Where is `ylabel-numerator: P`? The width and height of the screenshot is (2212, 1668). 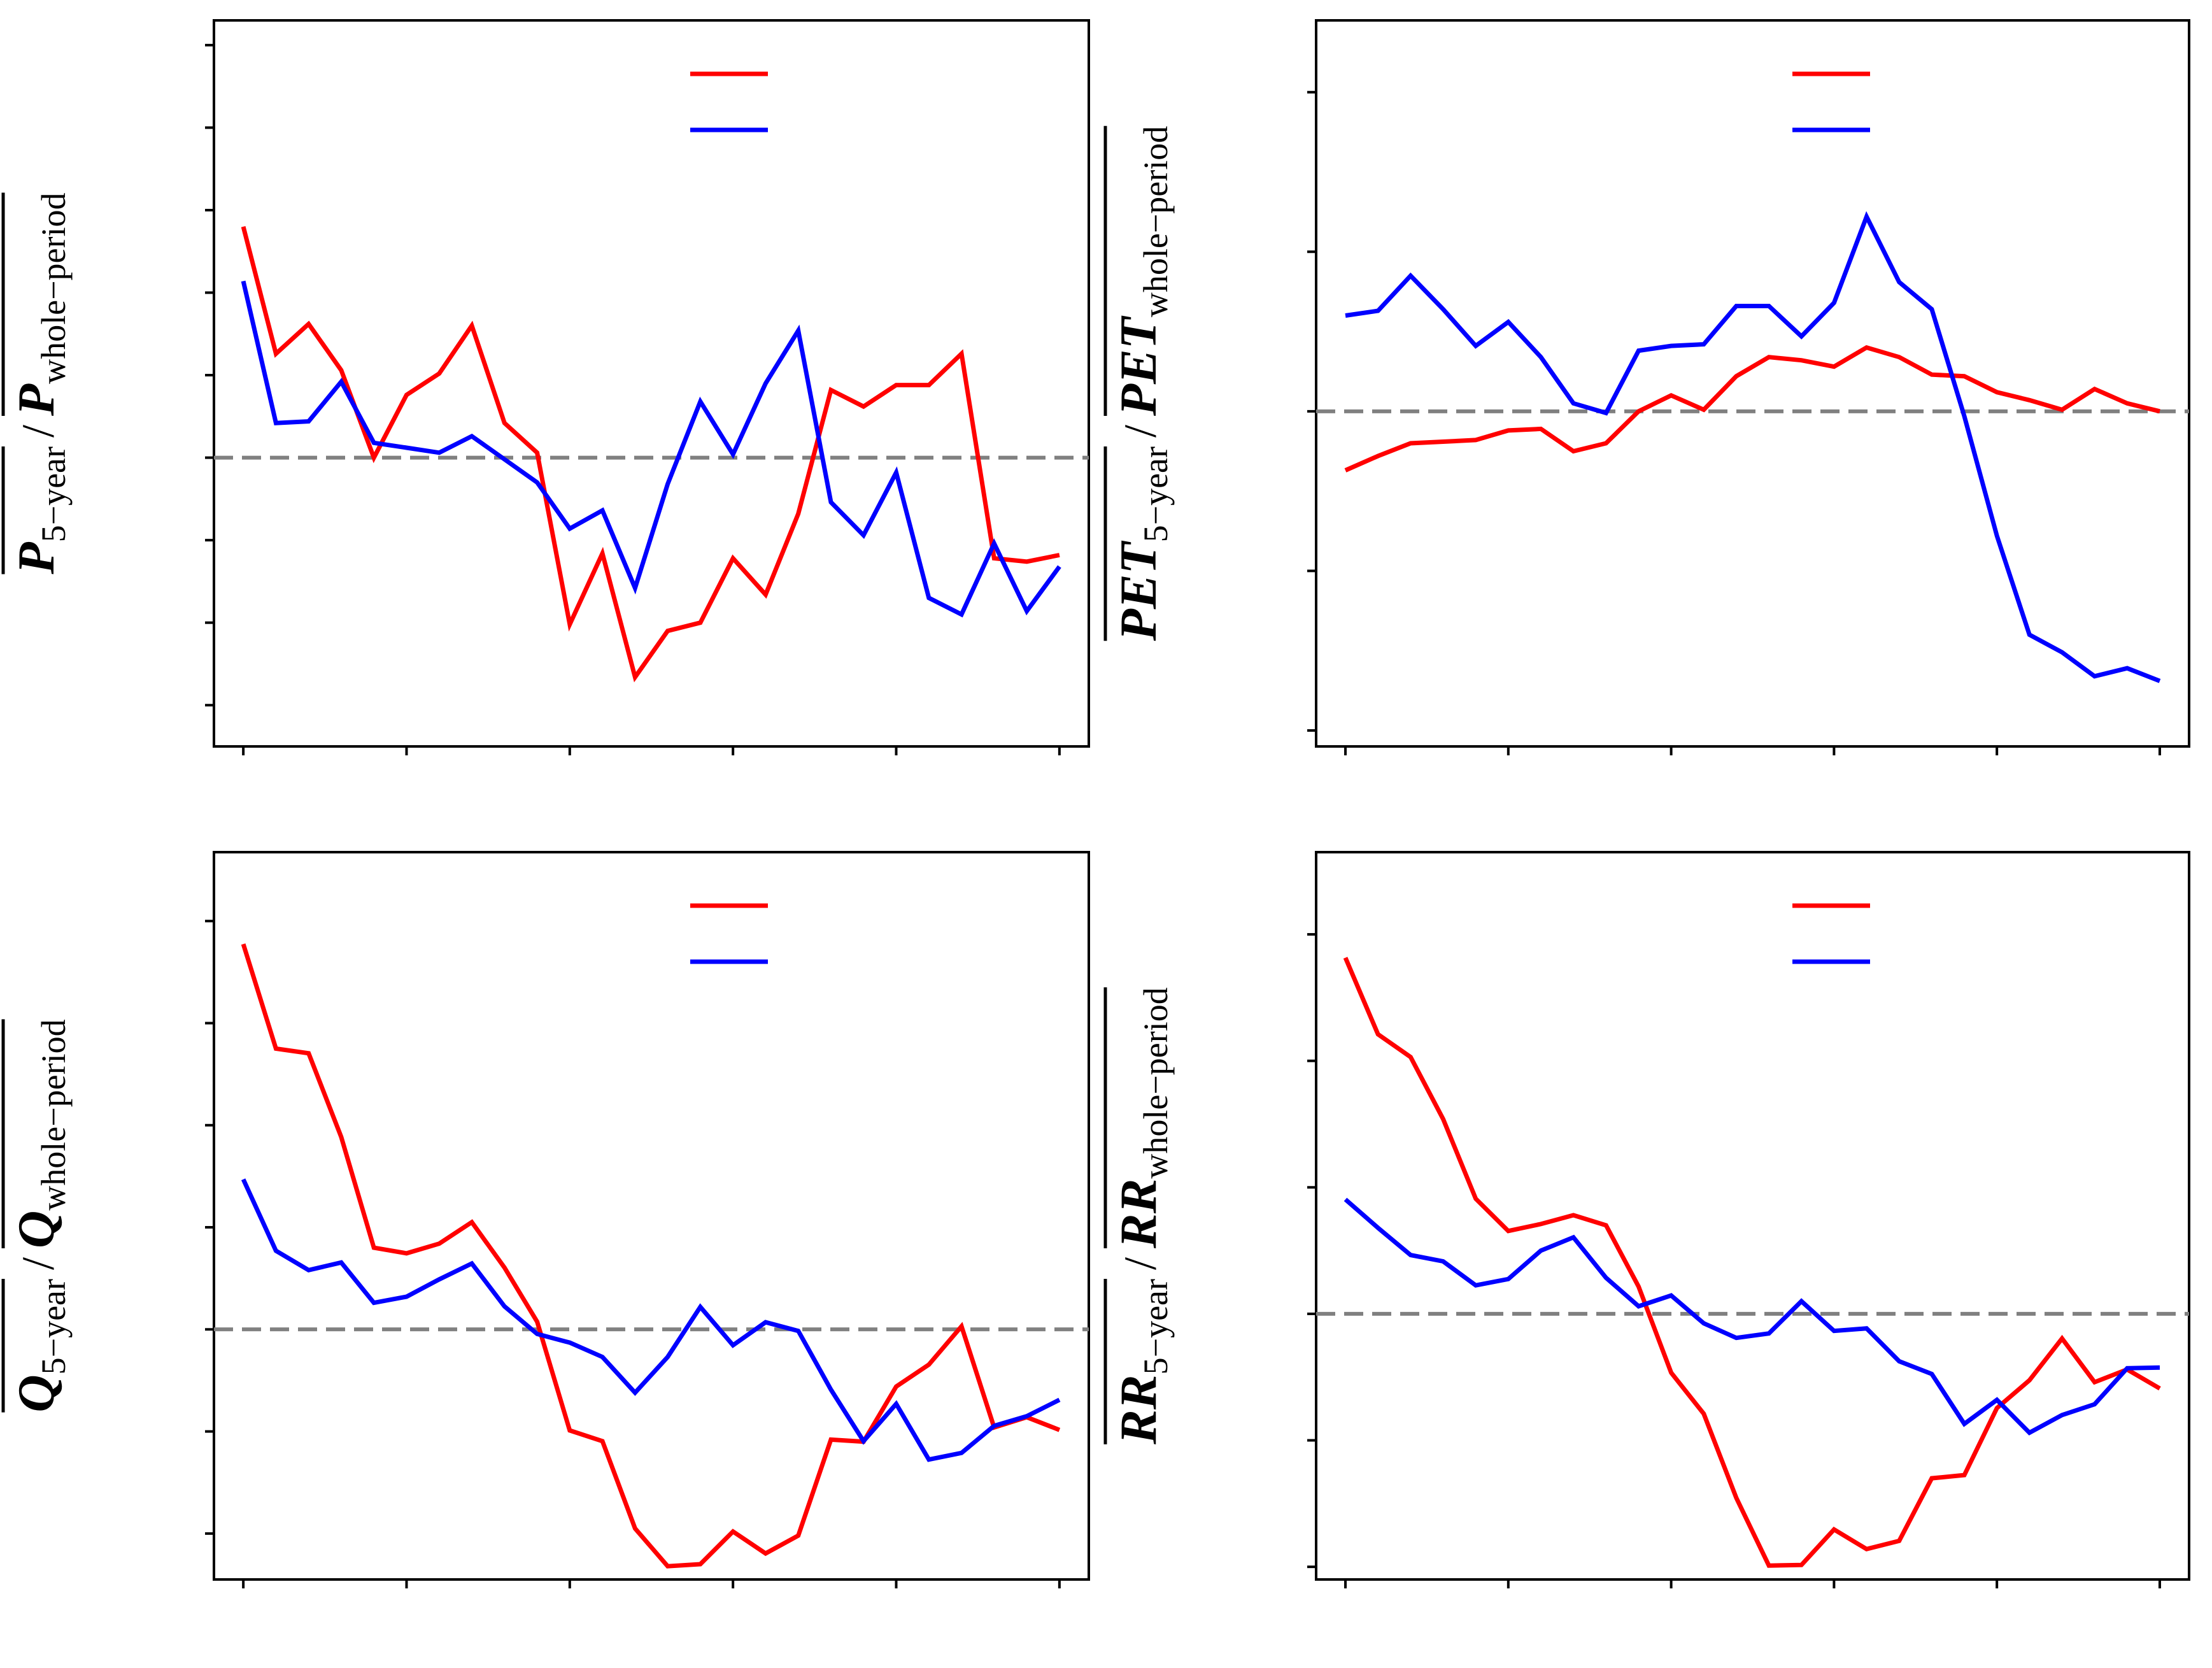 ylabel-numerator: P is located at coordinates (36, 557).